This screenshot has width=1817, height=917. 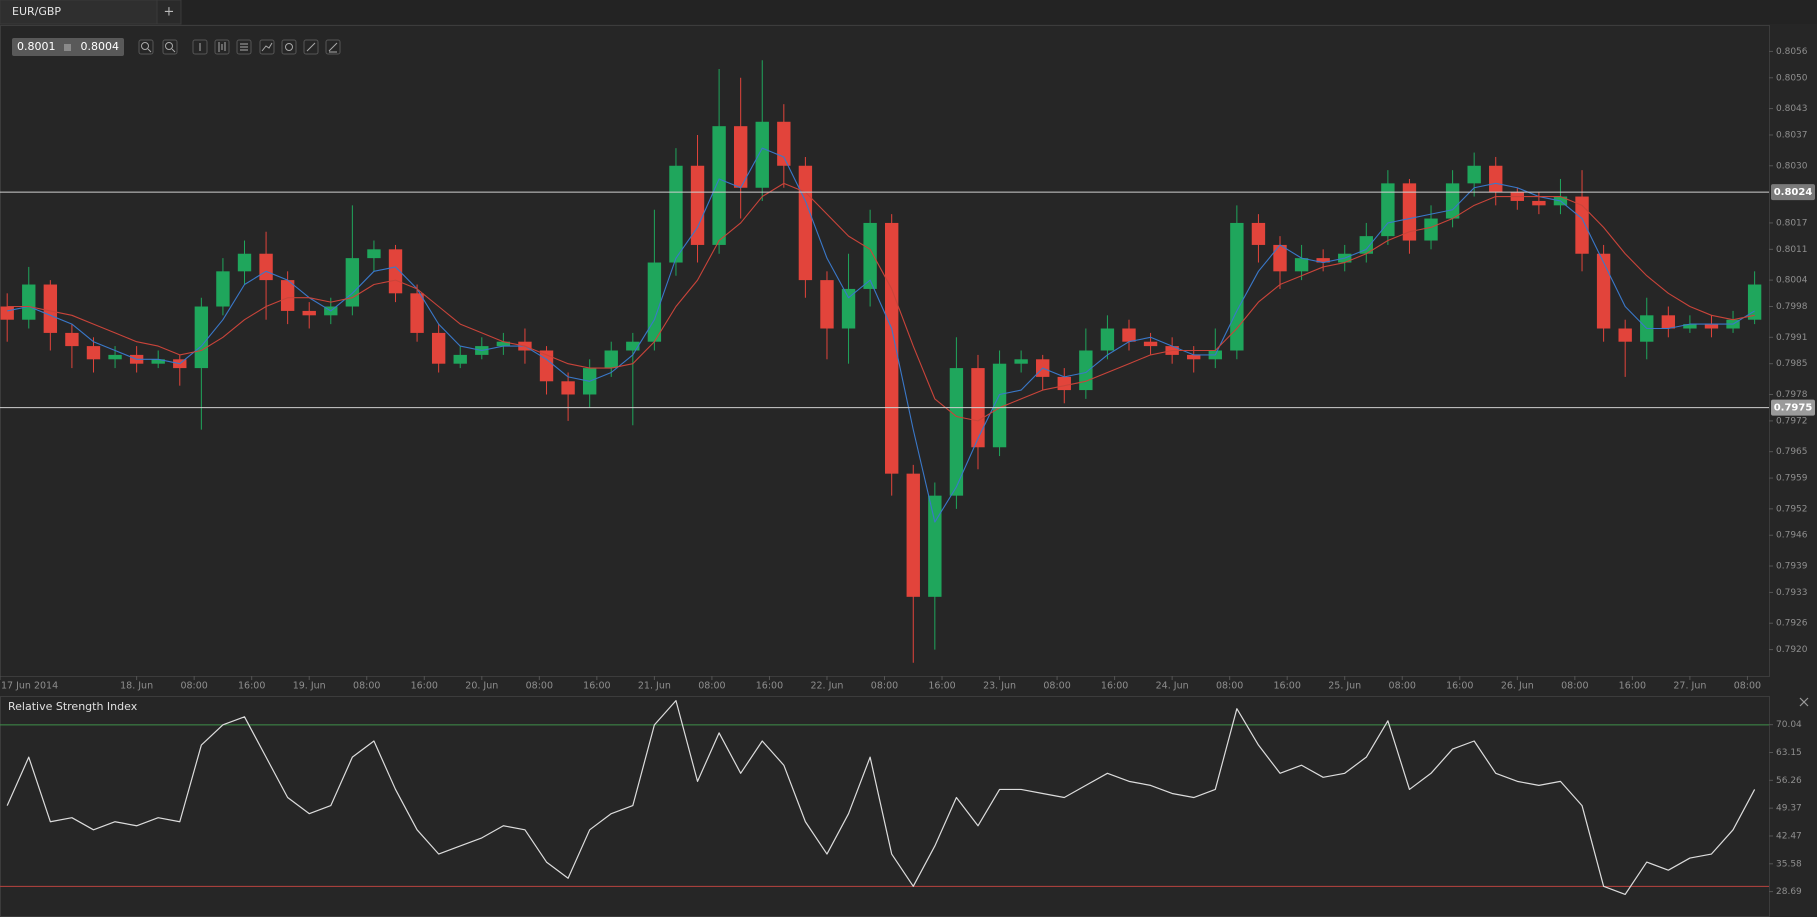 What do you see at coordinates (826, 686) in the screenshot?
I see `x-tick-label: 22. Jun` at bounding box center [826, 686].